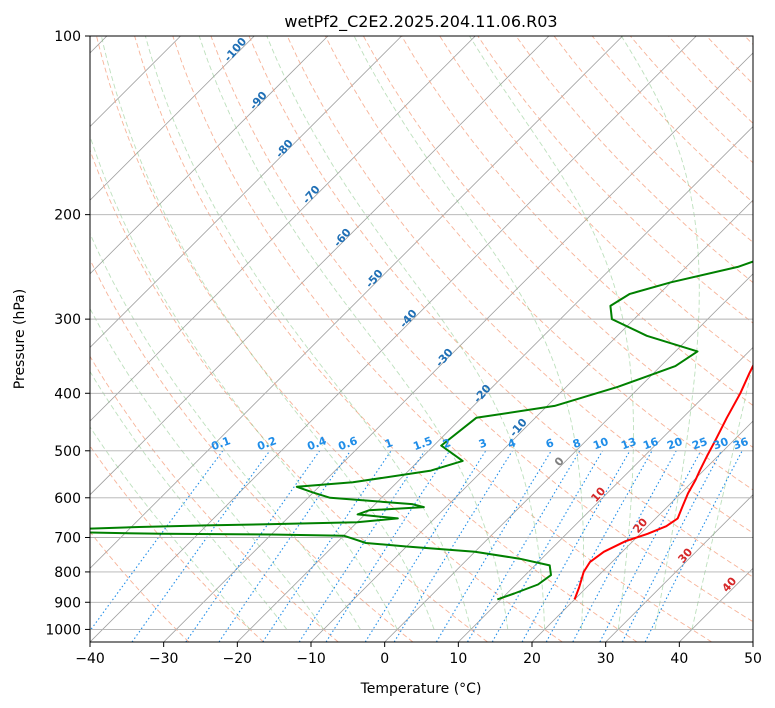 The height and width of the screenshot is (708, 775). Describe the element at coordinates (753, 659) in the screenshot. I see `x-tick-label: 50` at that location.